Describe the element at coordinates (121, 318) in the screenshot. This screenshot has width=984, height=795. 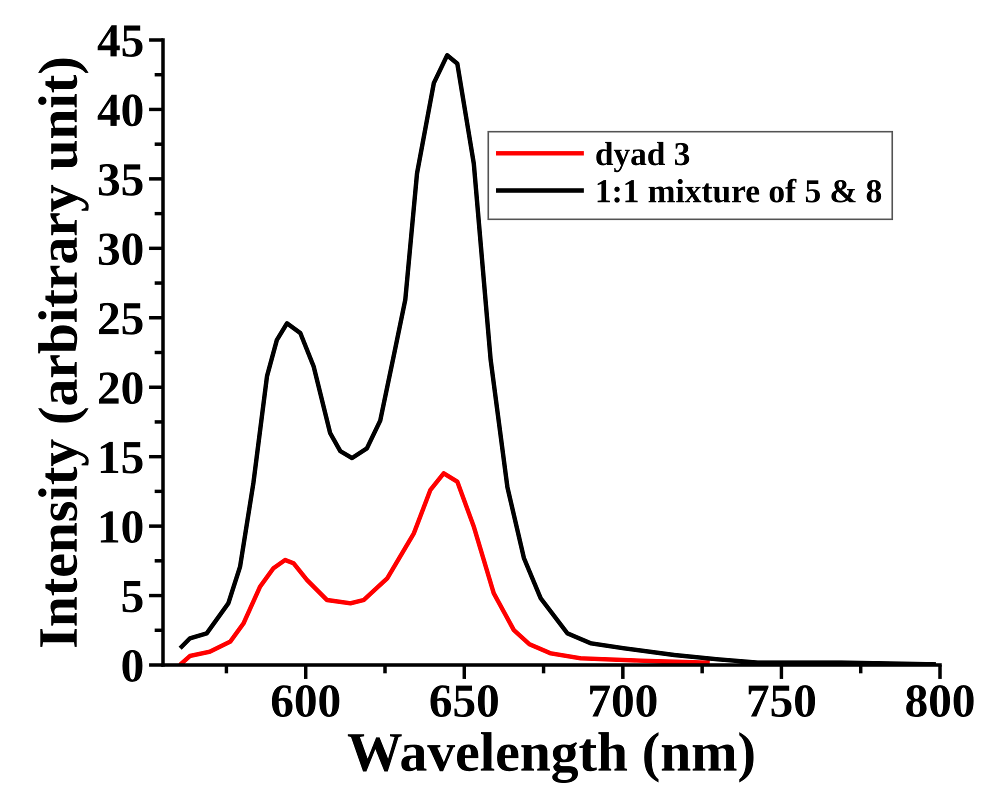
I see `y-tick-label: 25` at that location.